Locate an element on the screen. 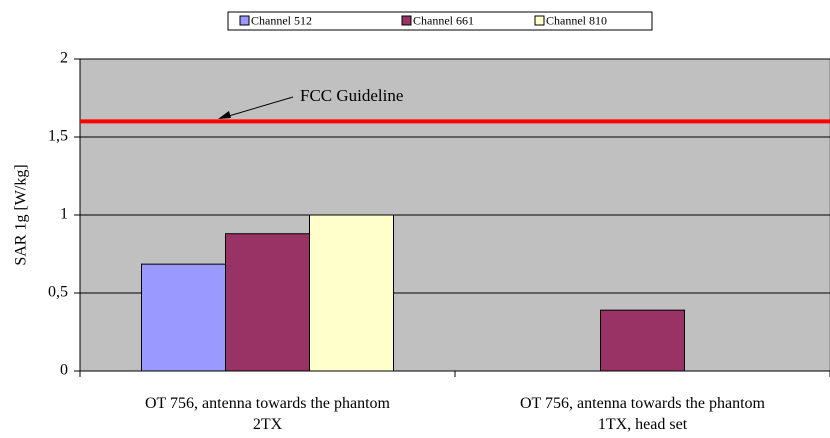 This screenshot has height=438, width=830. y-tick-label: 1,5 is located at coordinates (58, 136).